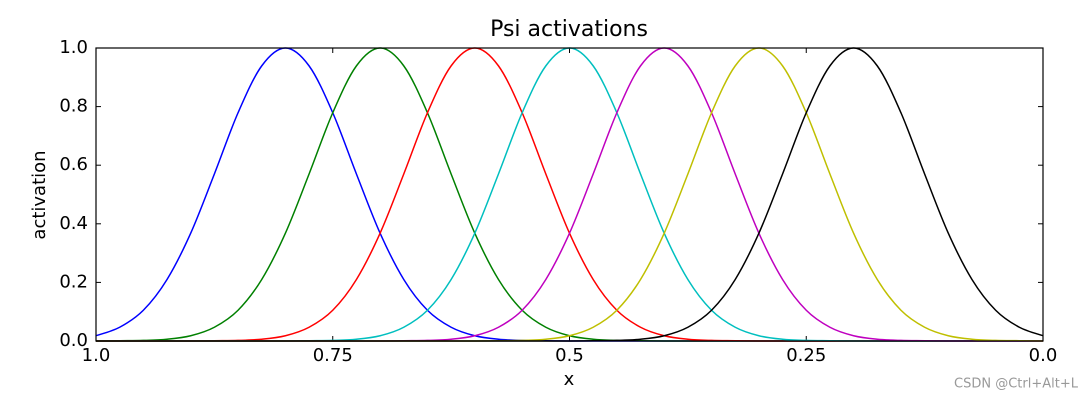  I want to click on y-tick-label: 0.2, so click(73, 281).